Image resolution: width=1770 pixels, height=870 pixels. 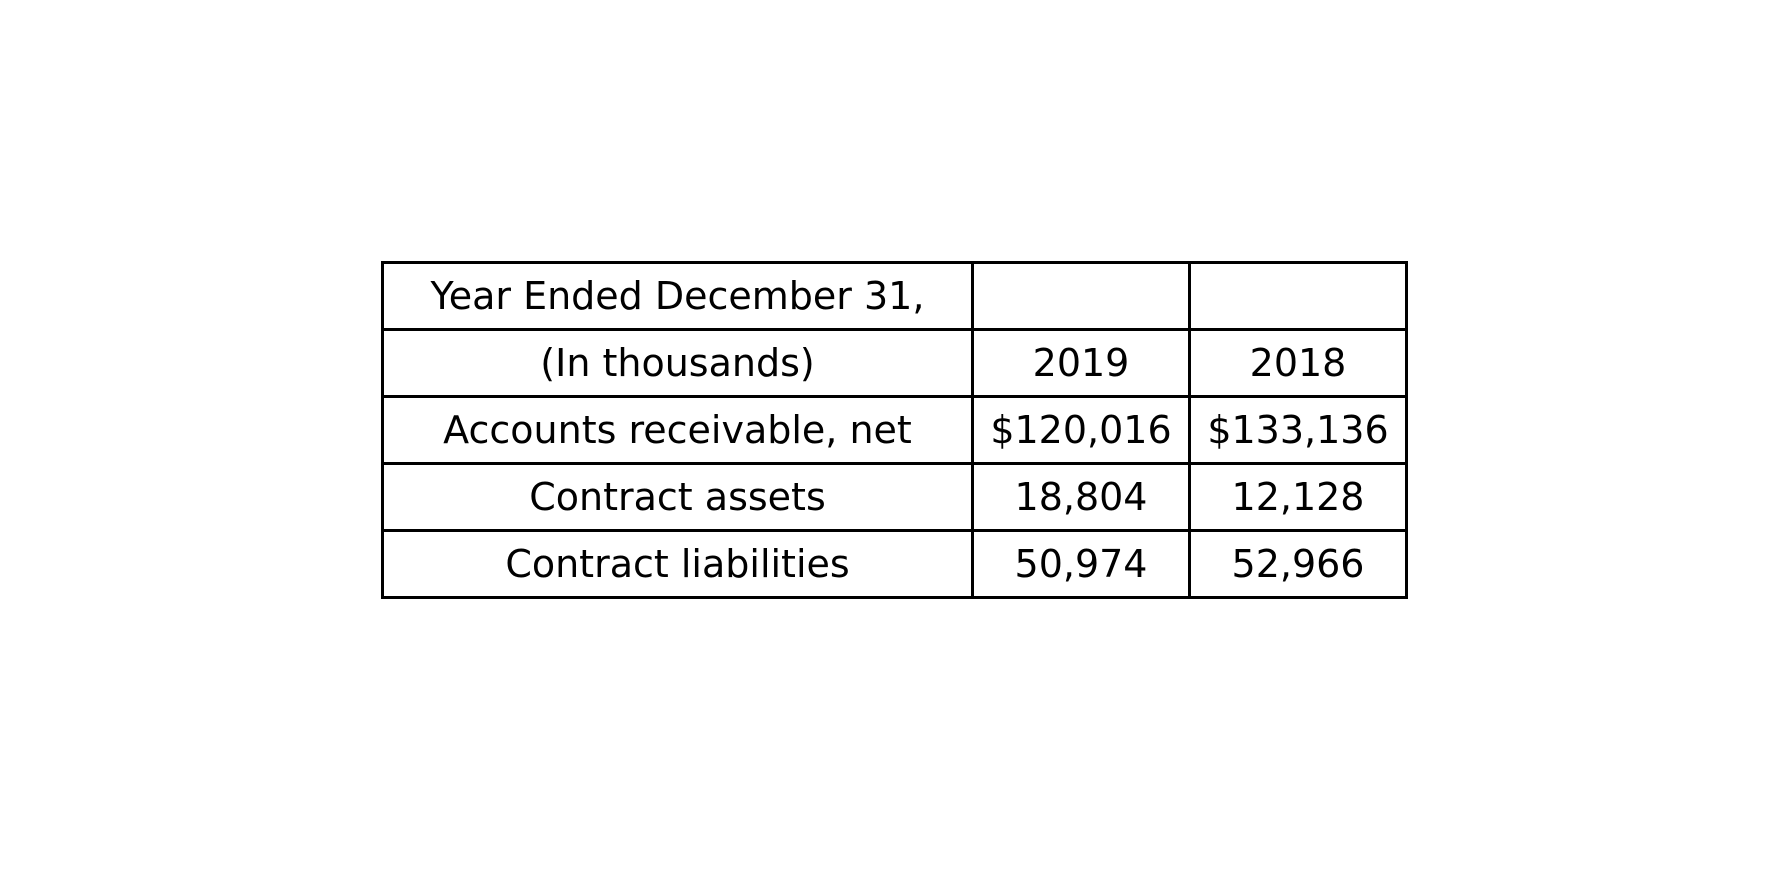 I want to click on value-cell: 18,804, so click(x=1081, y=497).